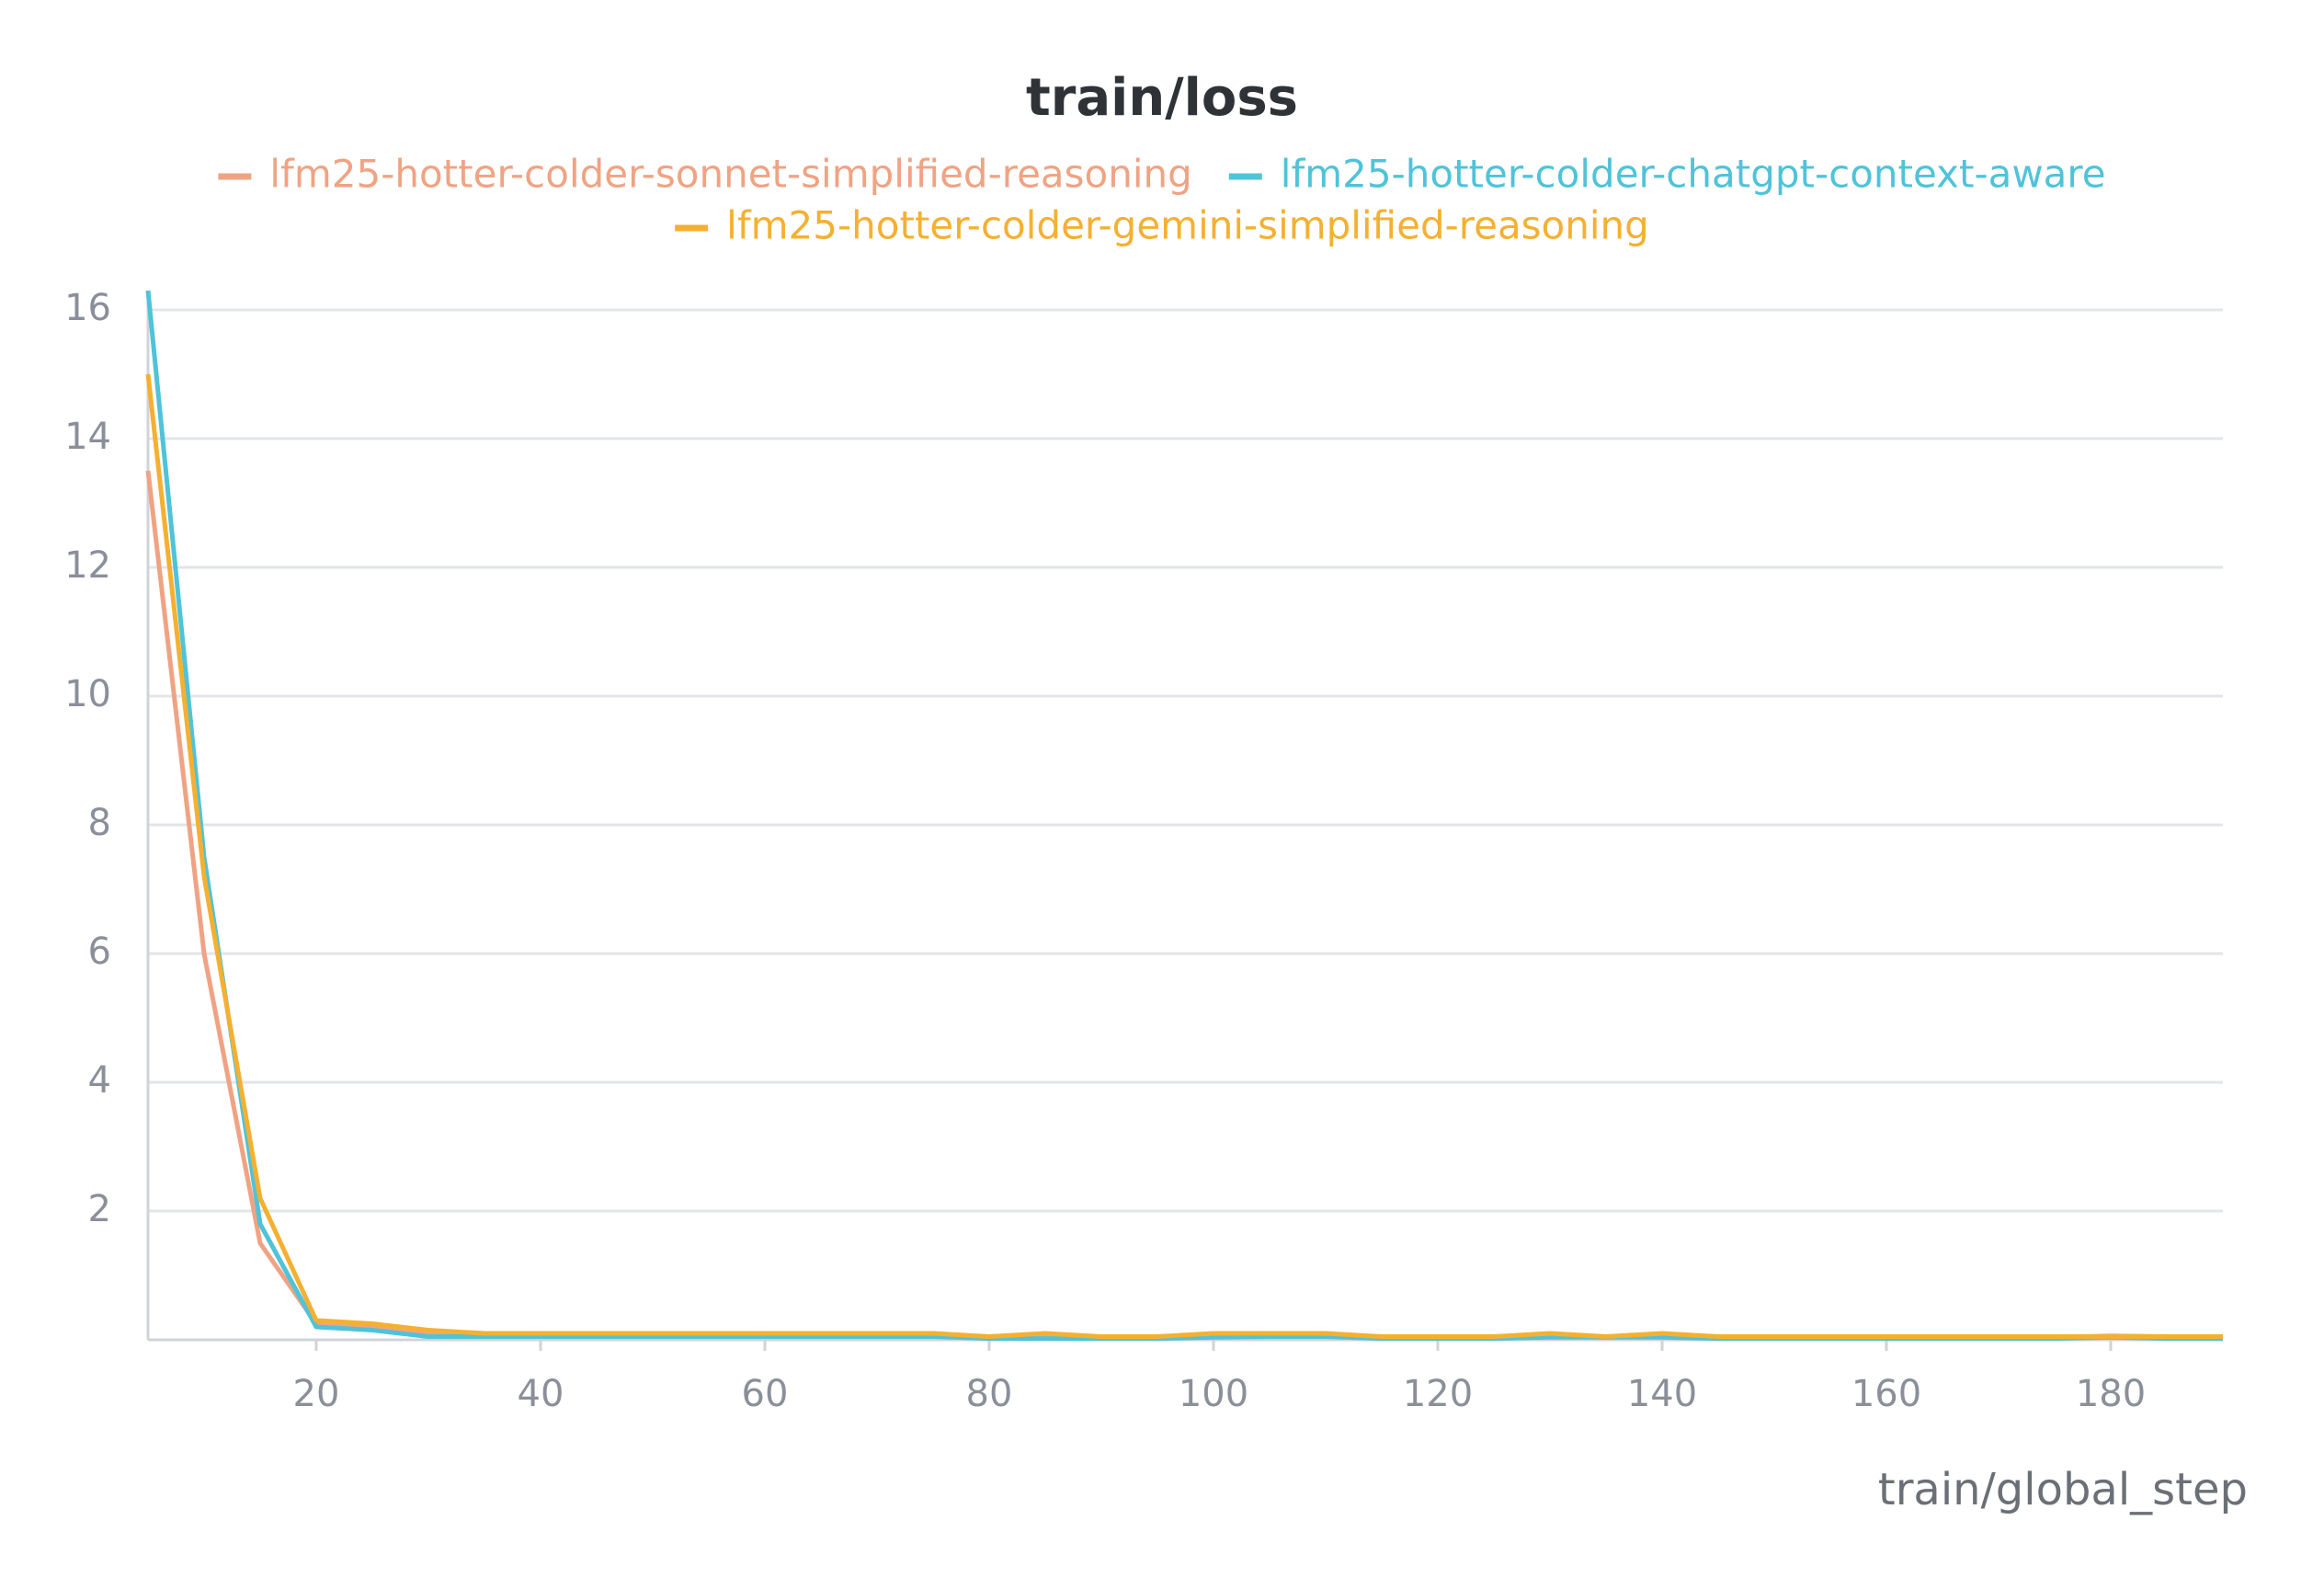  Describe the element at coordinates (88, 308) in the screenshot. I see `y-tick-label: 16` at that location.